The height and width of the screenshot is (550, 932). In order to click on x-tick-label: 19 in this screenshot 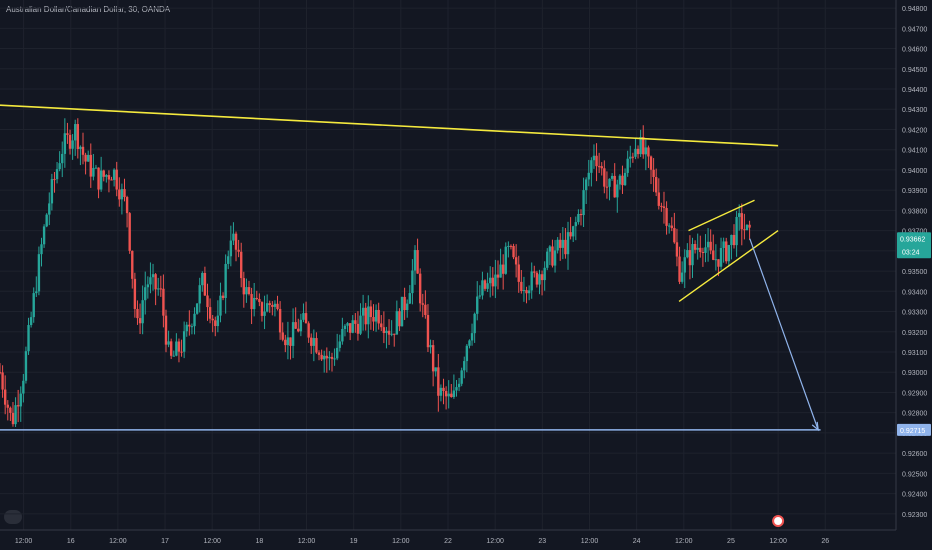, I will do `click(354, 541)`.